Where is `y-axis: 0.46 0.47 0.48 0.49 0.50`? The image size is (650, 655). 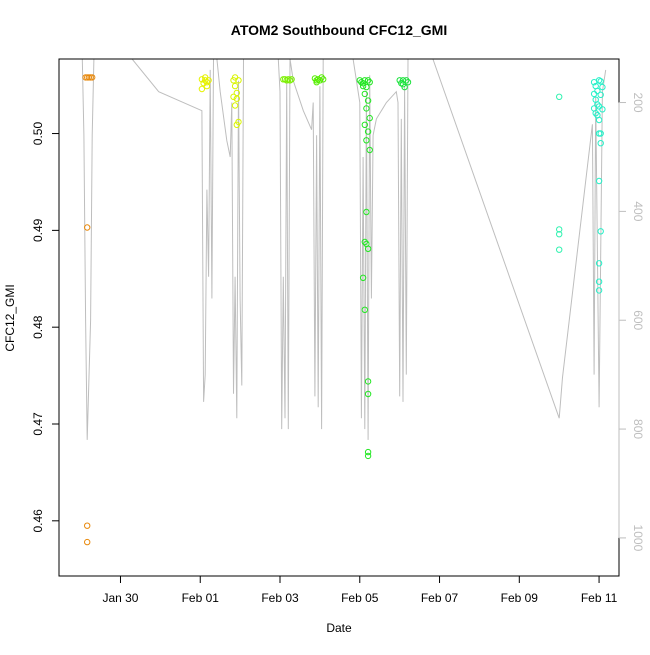 y-axis: 0.46 0.47 0.48 0.49 0.50 is located at coordinates (45, 327).